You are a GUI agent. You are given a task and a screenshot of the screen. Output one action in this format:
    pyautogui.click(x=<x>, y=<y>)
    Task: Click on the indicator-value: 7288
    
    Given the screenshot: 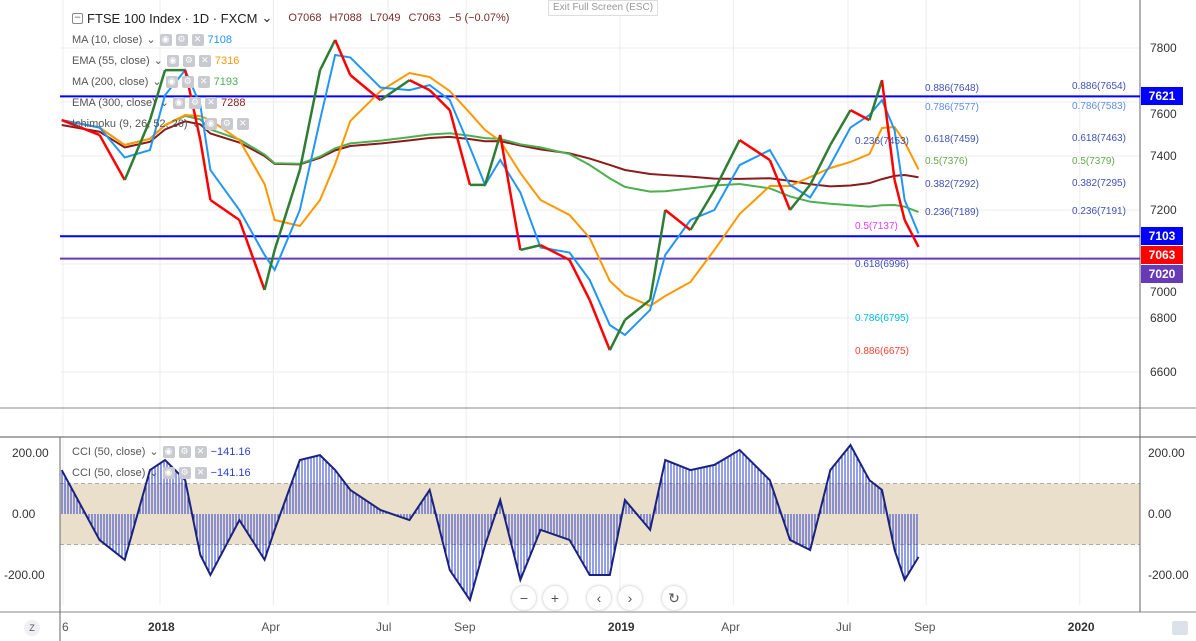 What is the action you would take?
    pyautogui.click(x=233, y=102)
    